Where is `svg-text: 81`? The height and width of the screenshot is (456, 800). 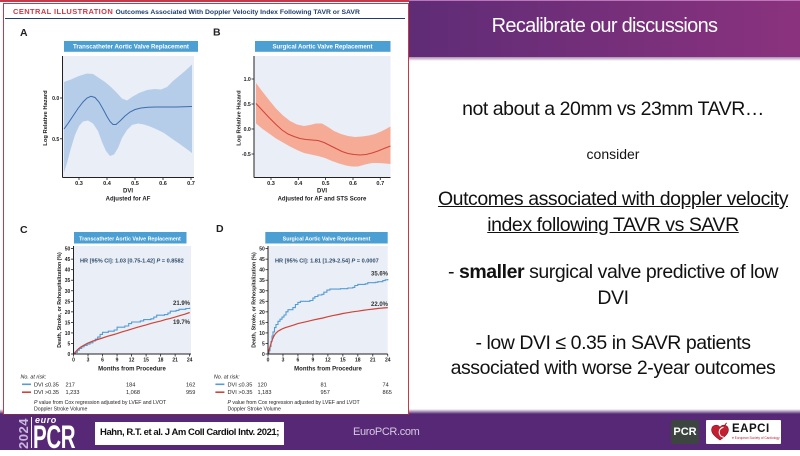
svg-text: 81 is located at coordinates (324, 385).